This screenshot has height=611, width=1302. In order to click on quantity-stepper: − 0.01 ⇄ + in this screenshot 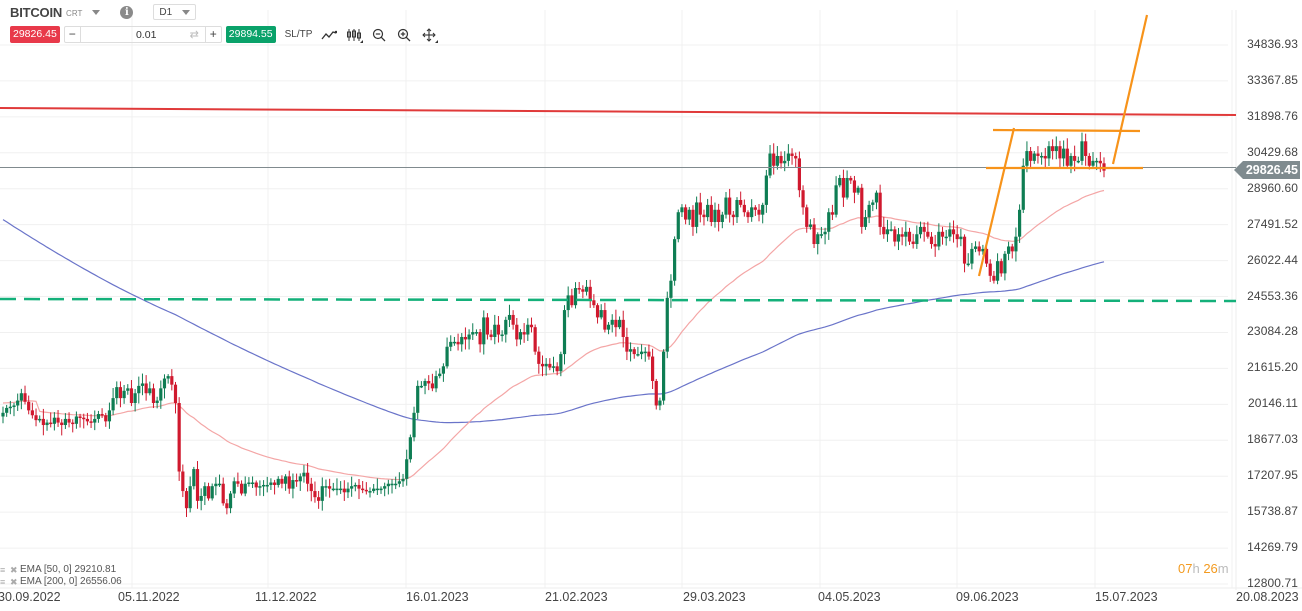, I will do `click(142, 34)`.